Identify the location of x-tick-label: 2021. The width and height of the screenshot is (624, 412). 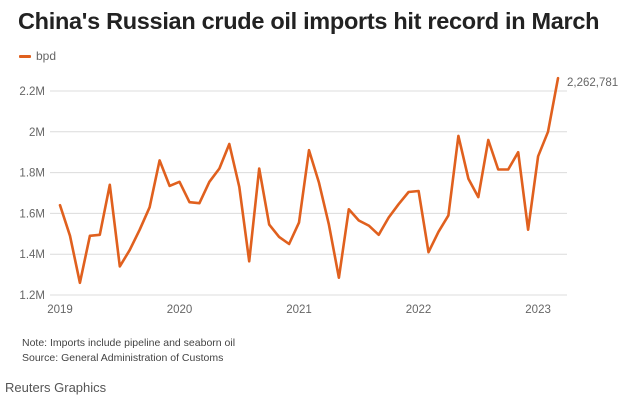
(299, 310).